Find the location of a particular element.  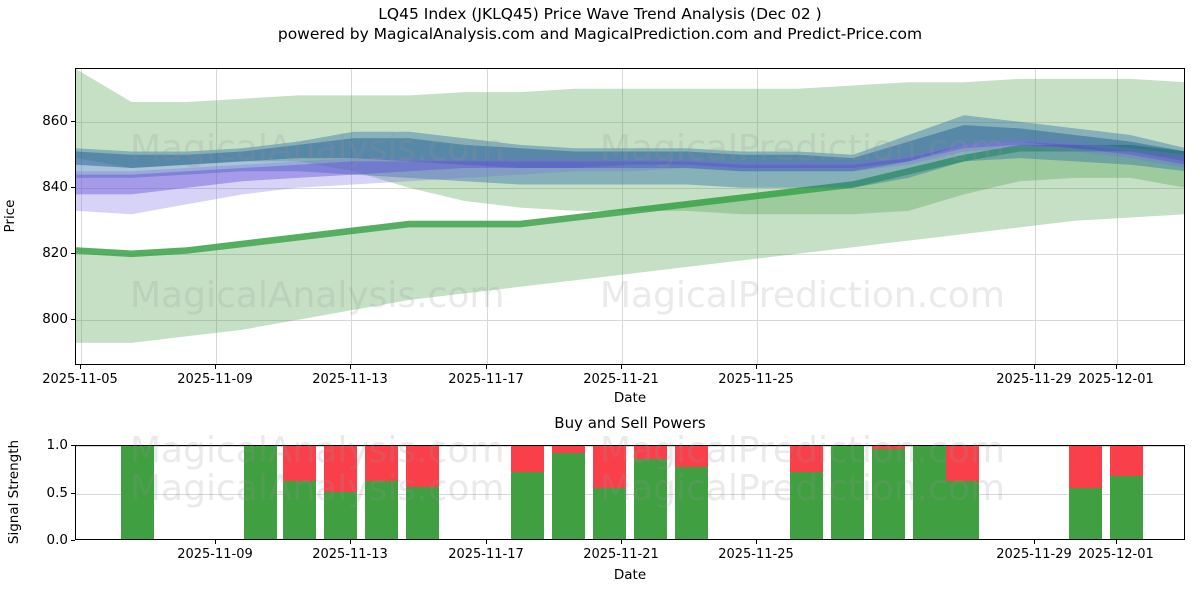

signal-xtick-label-4: 2025-11-25 is located at coordinates (756, 554).